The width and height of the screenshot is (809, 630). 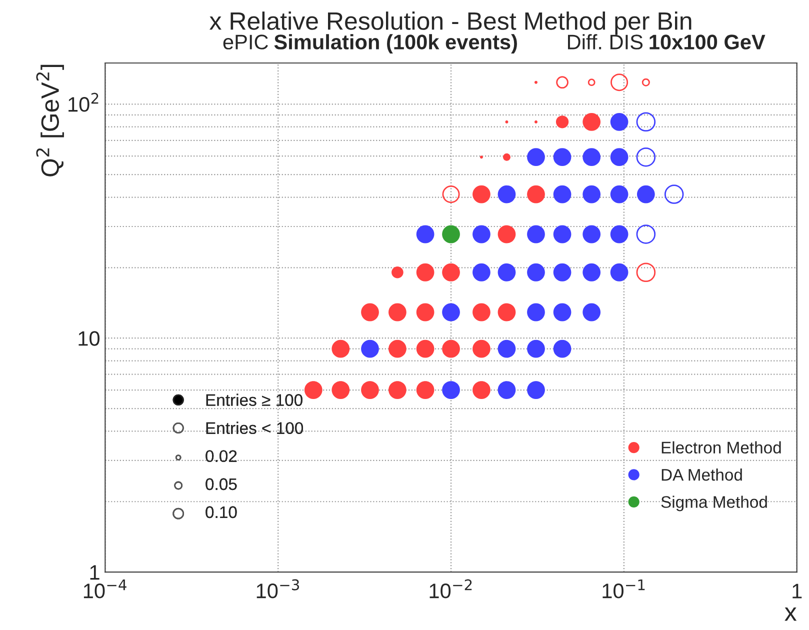 I want to click on y-tick-label: 10, so click(x=89, y=338).